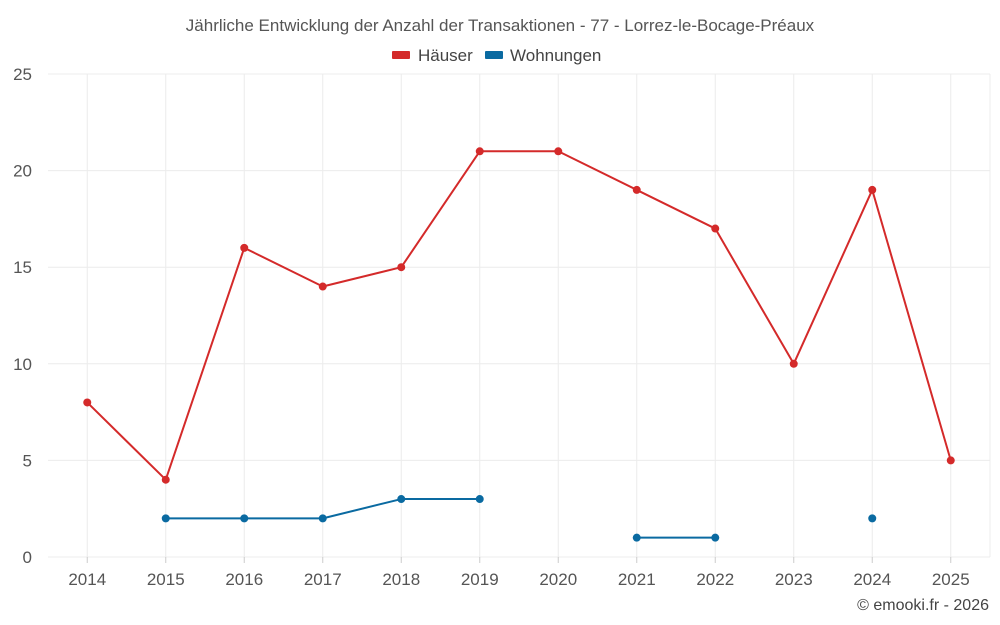  I want to click on y-tick-label: 15, so click(22, 267).